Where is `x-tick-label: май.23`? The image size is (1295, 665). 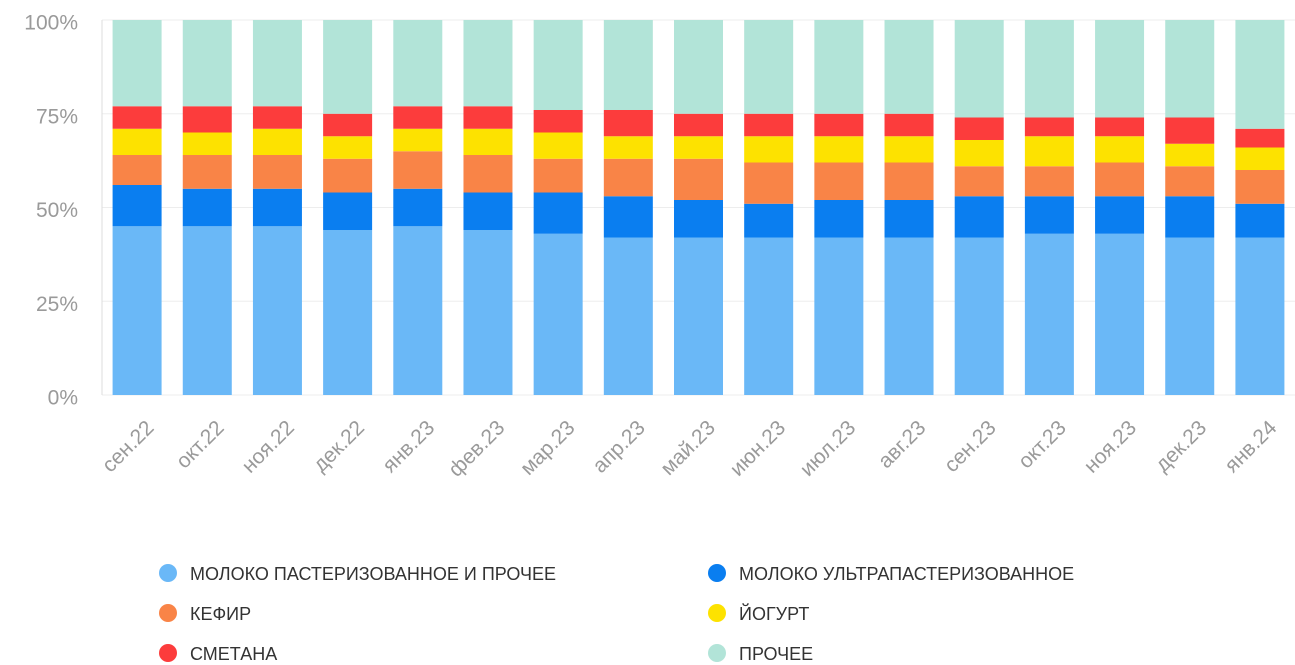 x-tick-label: май.23 is located at coordinates (688, 448).